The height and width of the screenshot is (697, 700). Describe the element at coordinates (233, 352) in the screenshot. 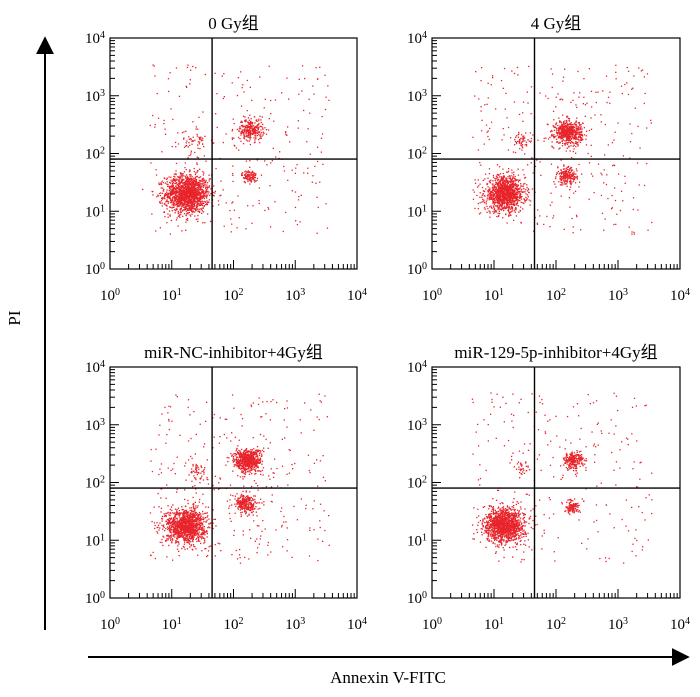

I see `panel-title: miR-NC-inhibitor+4Gy组` at that location.